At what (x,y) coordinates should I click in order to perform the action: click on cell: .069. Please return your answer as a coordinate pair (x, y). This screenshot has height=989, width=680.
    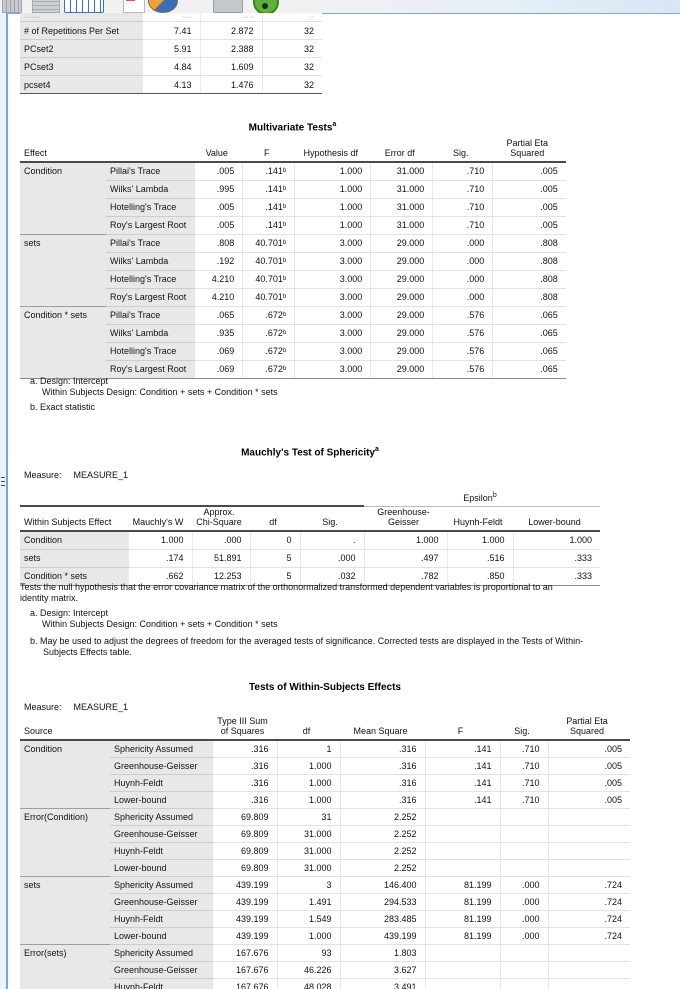
    Looking at the image, I should click on (218, 351).